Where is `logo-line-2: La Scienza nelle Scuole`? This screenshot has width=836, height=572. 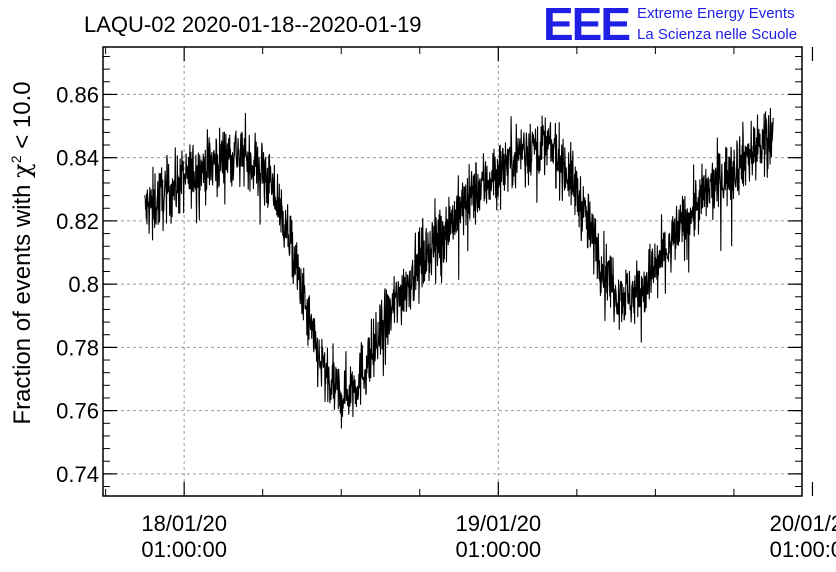
logo-line-2: La Scienza nelle Scuole is located at coordinates (717, 34).